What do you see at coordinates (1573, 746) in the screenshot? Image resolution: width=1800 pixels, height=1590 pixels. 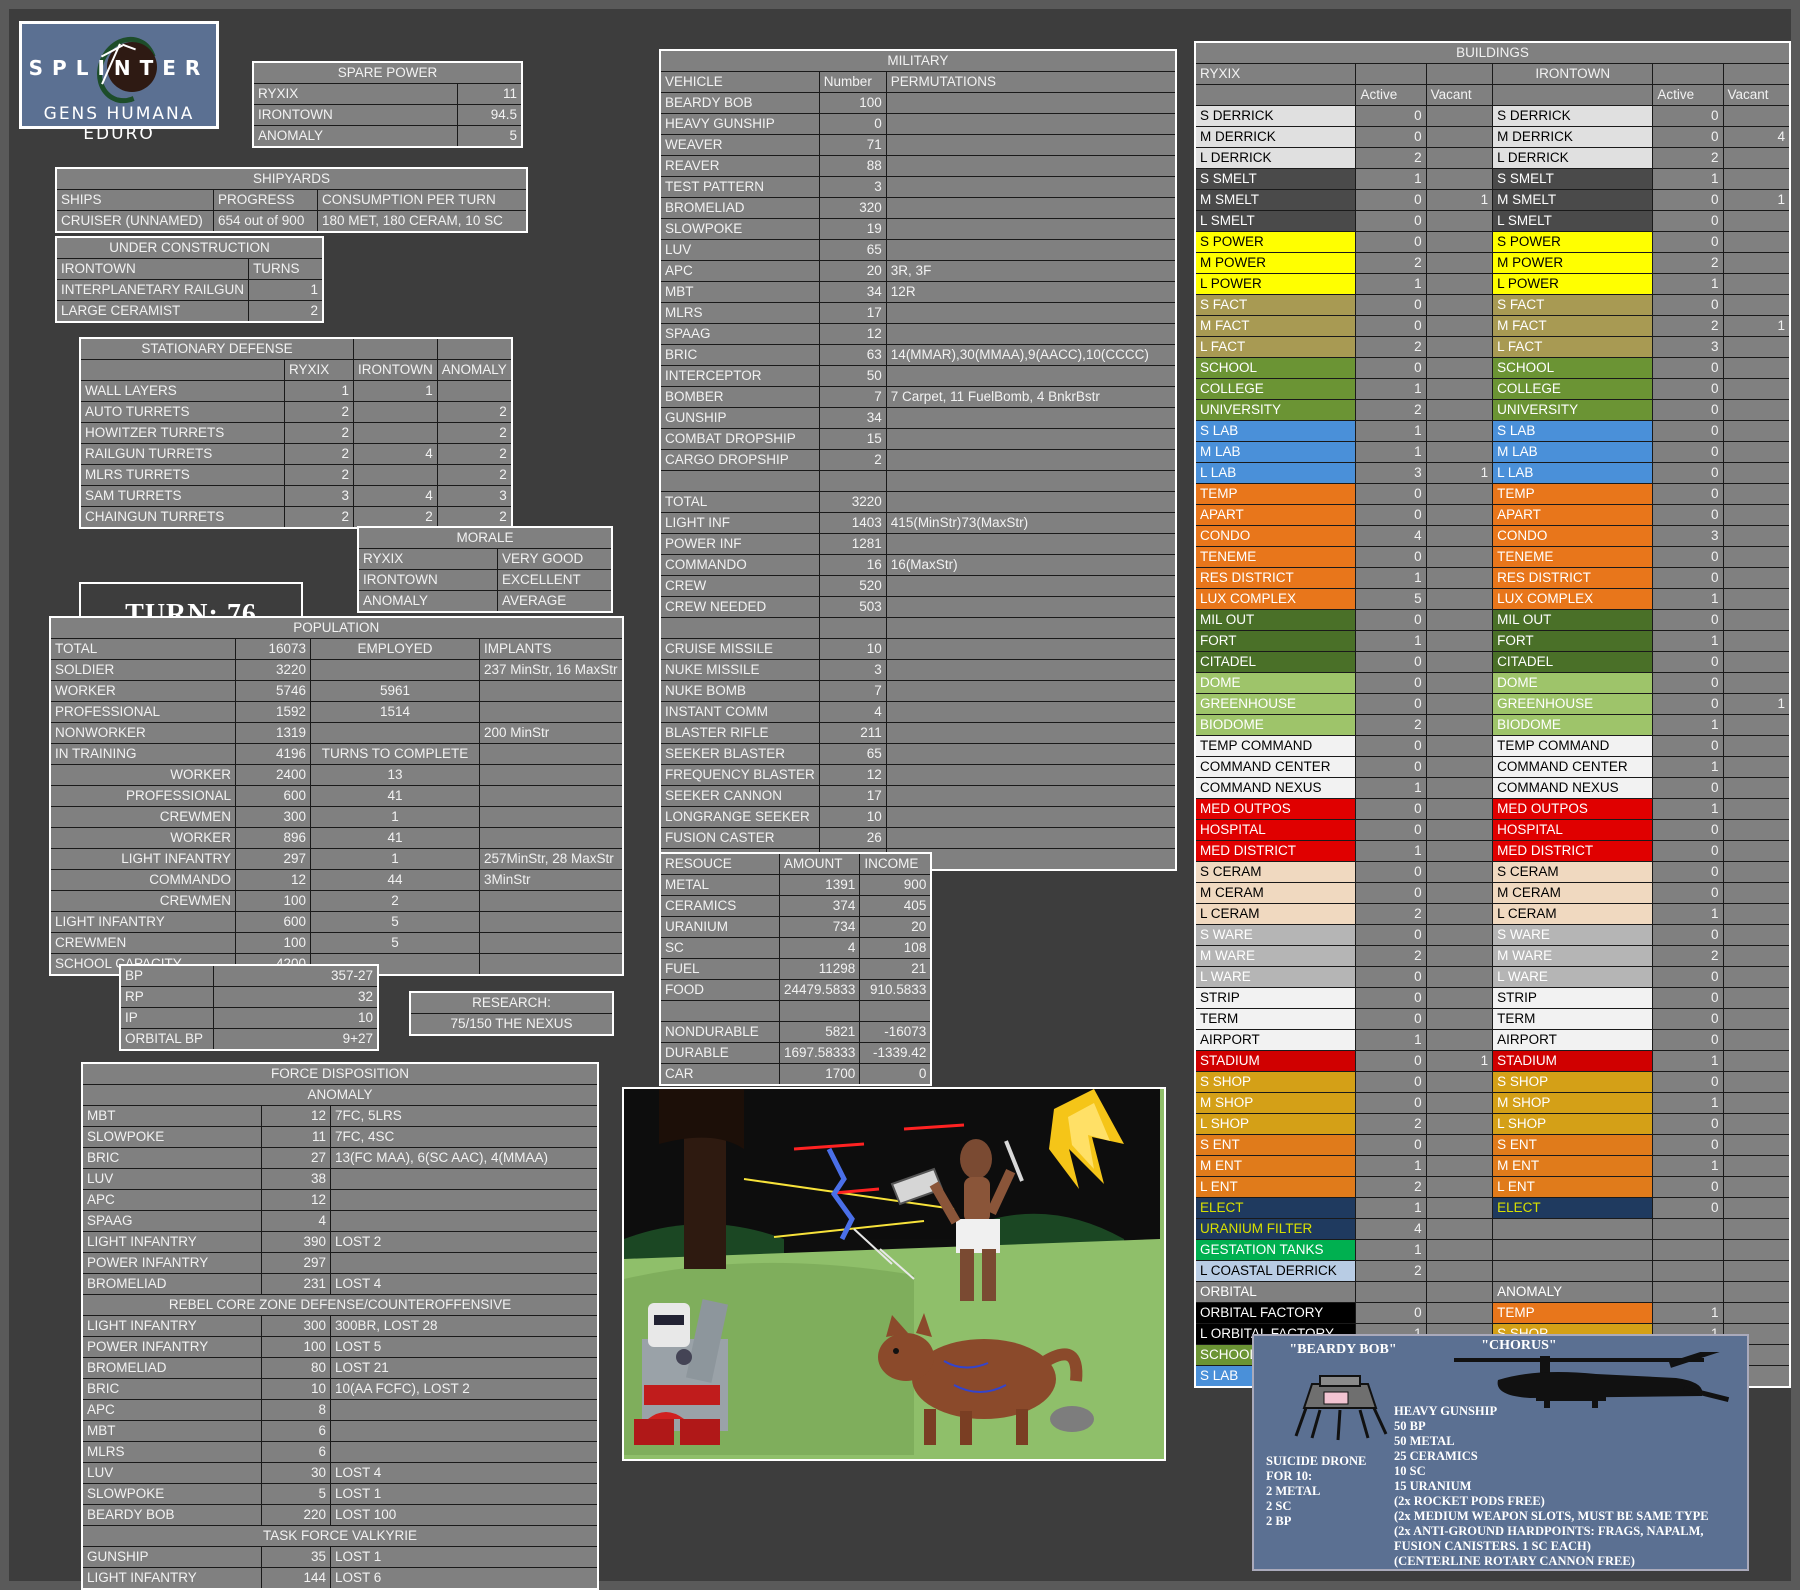 I see `building-name-irontown: TEMP COMMAND` at bounding box center [1573, 746].